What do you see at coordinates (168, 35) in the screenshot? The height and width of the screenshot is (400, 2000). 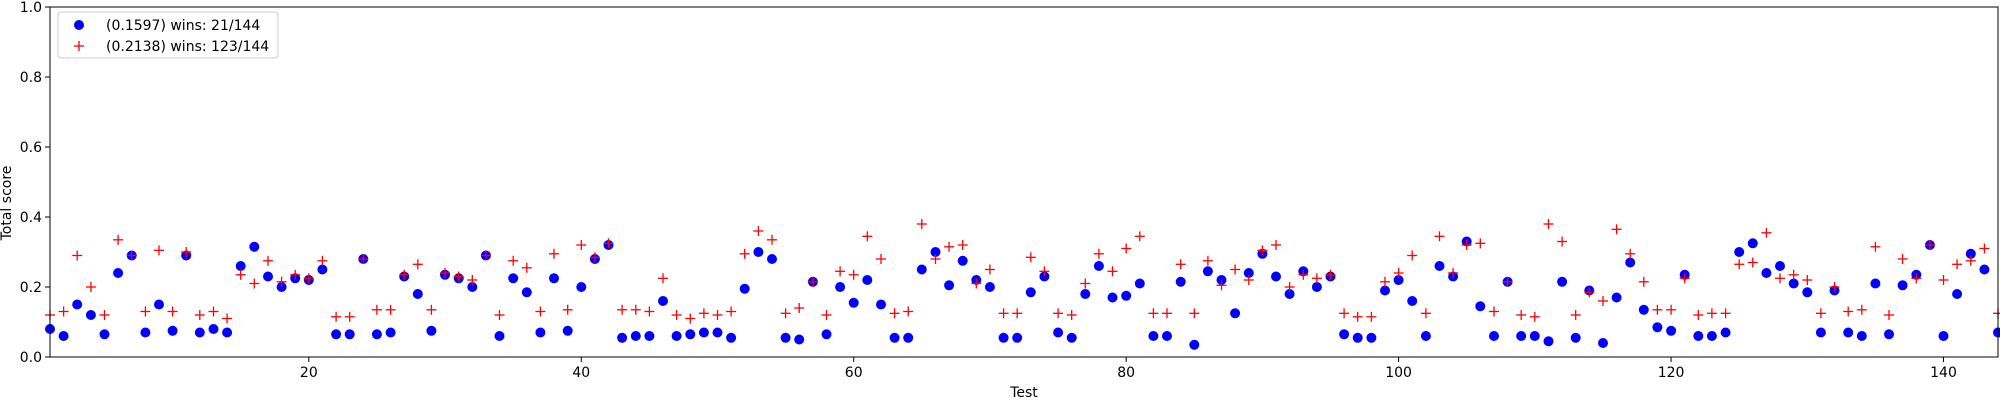 I see `legend-frame` at bounding box center [168, 35].